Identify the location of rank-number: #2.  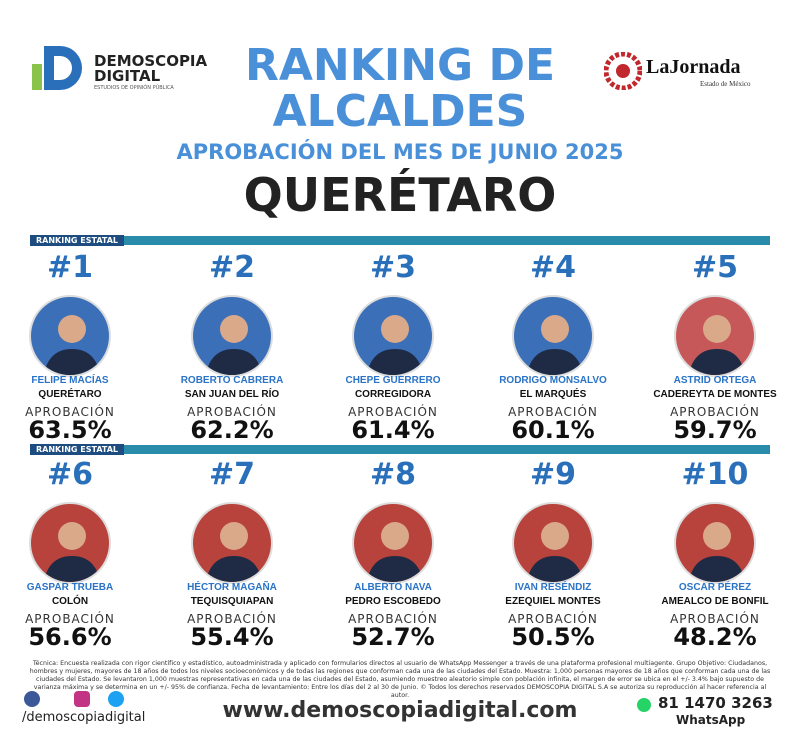
(231, 267).